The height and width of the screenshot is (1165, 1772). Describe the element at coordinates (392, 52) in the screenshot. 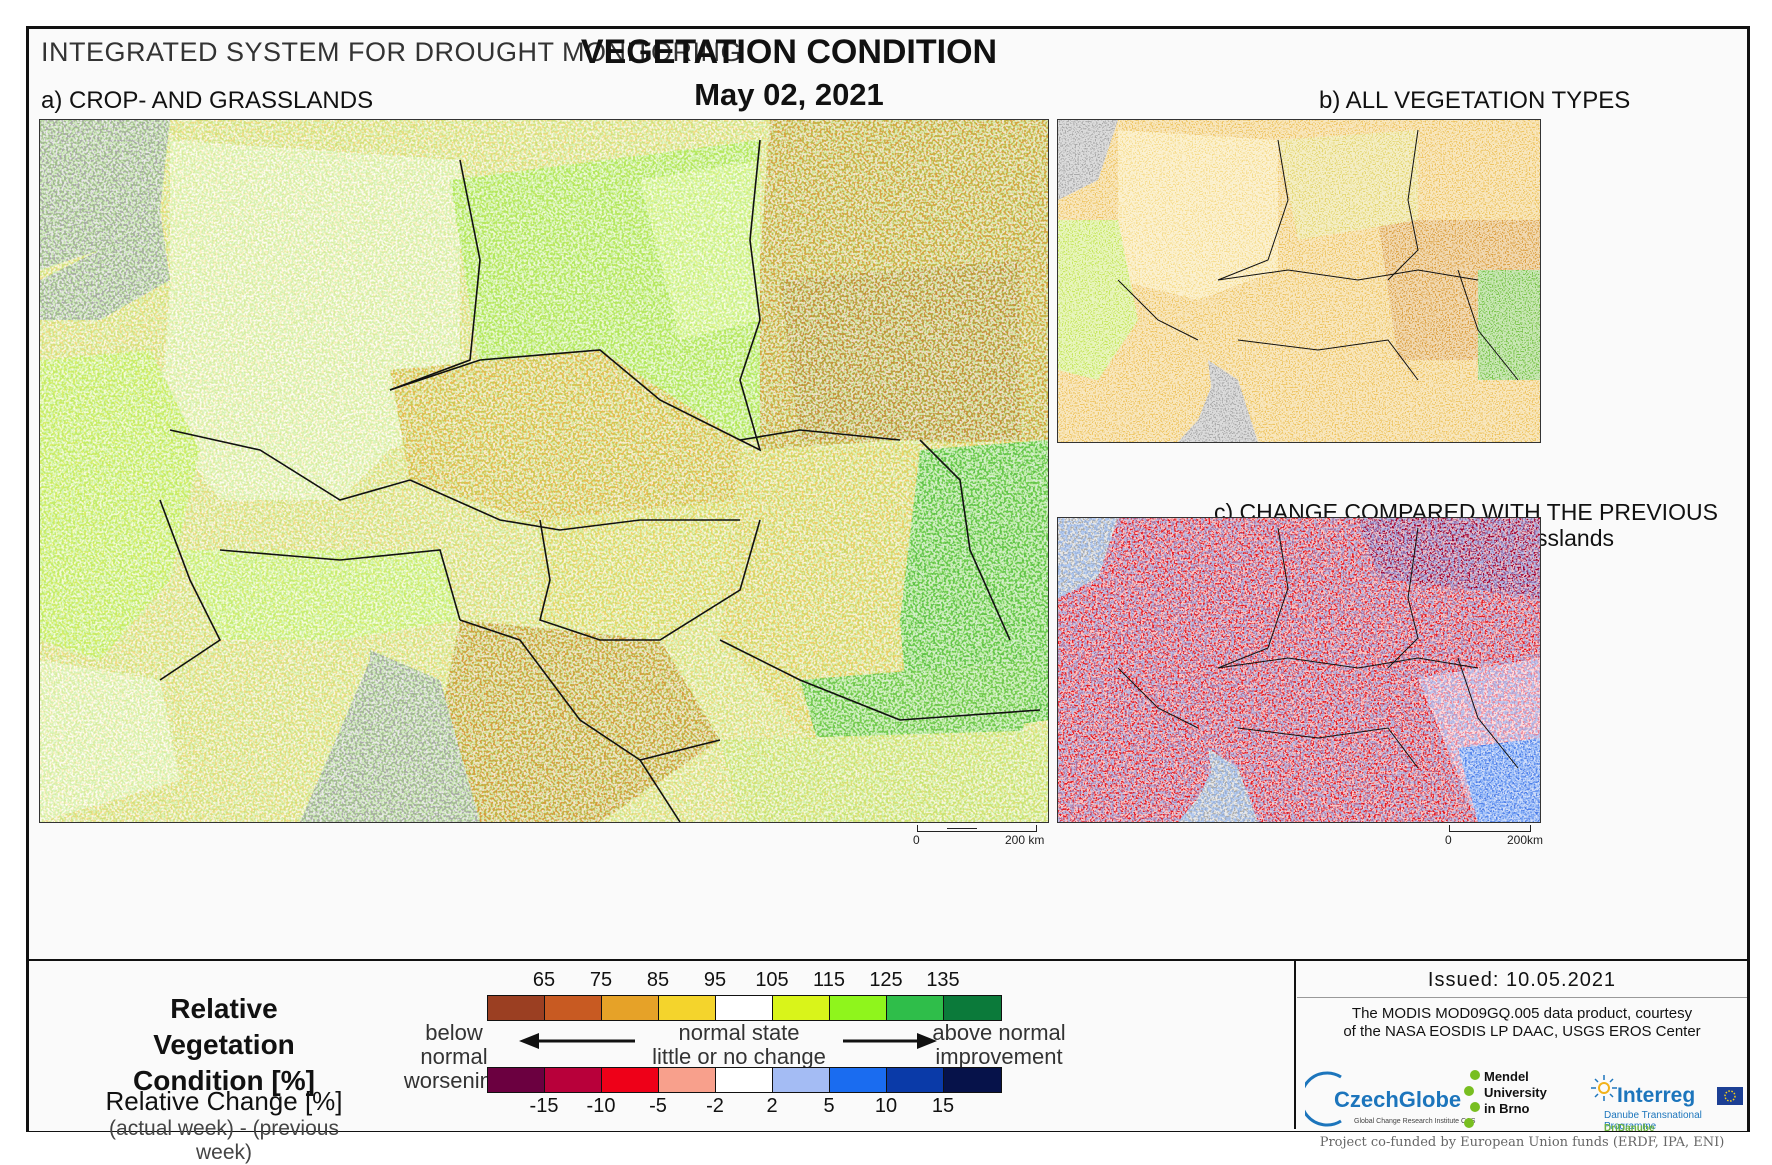

I see `system-name: INTEGRATED SYSTEM FOR DROUGHT MONITORING` at that location.